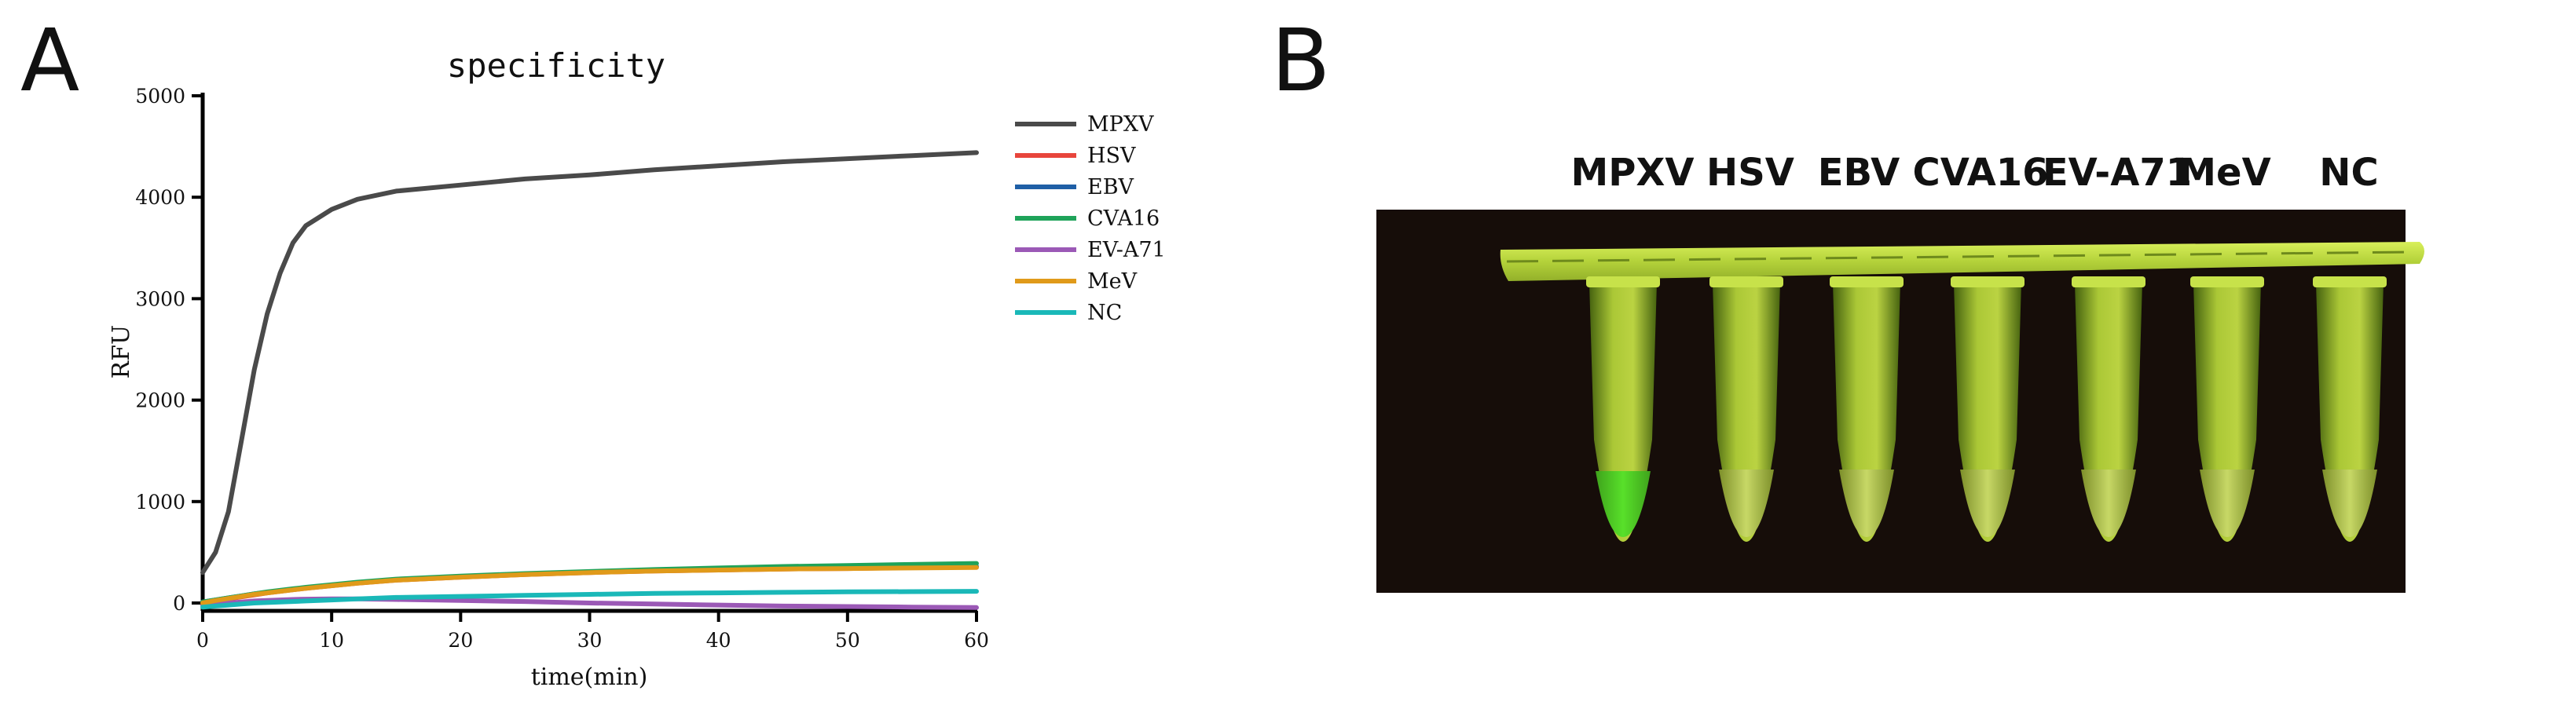 The image size is (2576, 720). What do you see at coordinates (1104, 313) in the screenshot?
I see `legend-label: NC` at bounding box center [1104, 313].